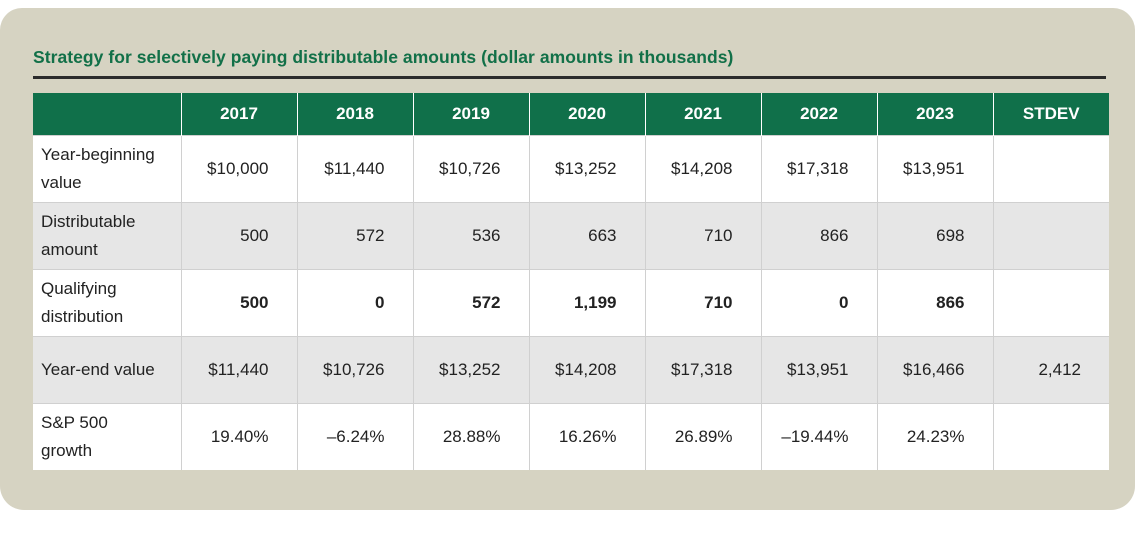 This screenshot has height=538, width=1135. Describe the element at coordinates (586, 303) in the screenshot. I see `table-cell: 1,199` at that location.